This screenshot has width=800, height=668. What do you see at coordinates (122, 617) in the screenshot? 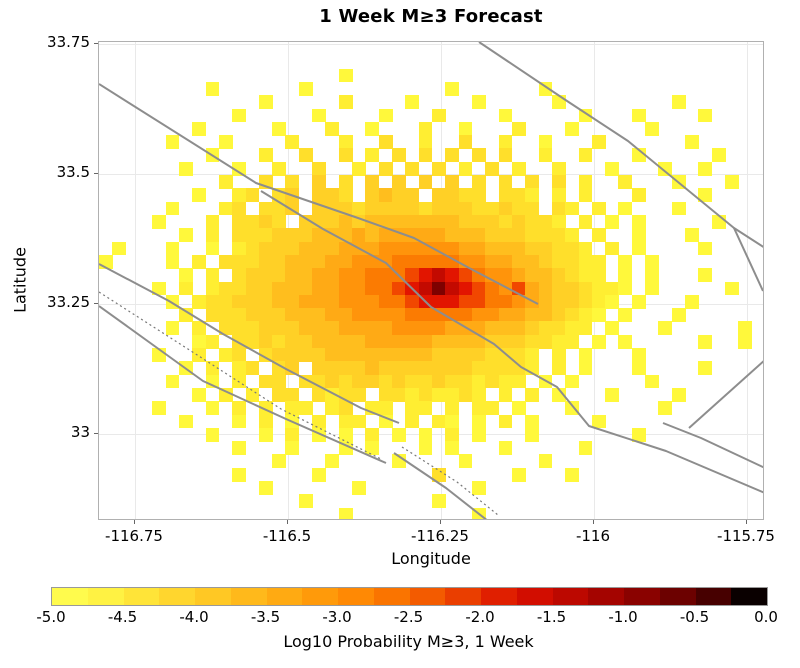
I see `colorbar-tick-label: -4.5` at bounding box center [122, 617].